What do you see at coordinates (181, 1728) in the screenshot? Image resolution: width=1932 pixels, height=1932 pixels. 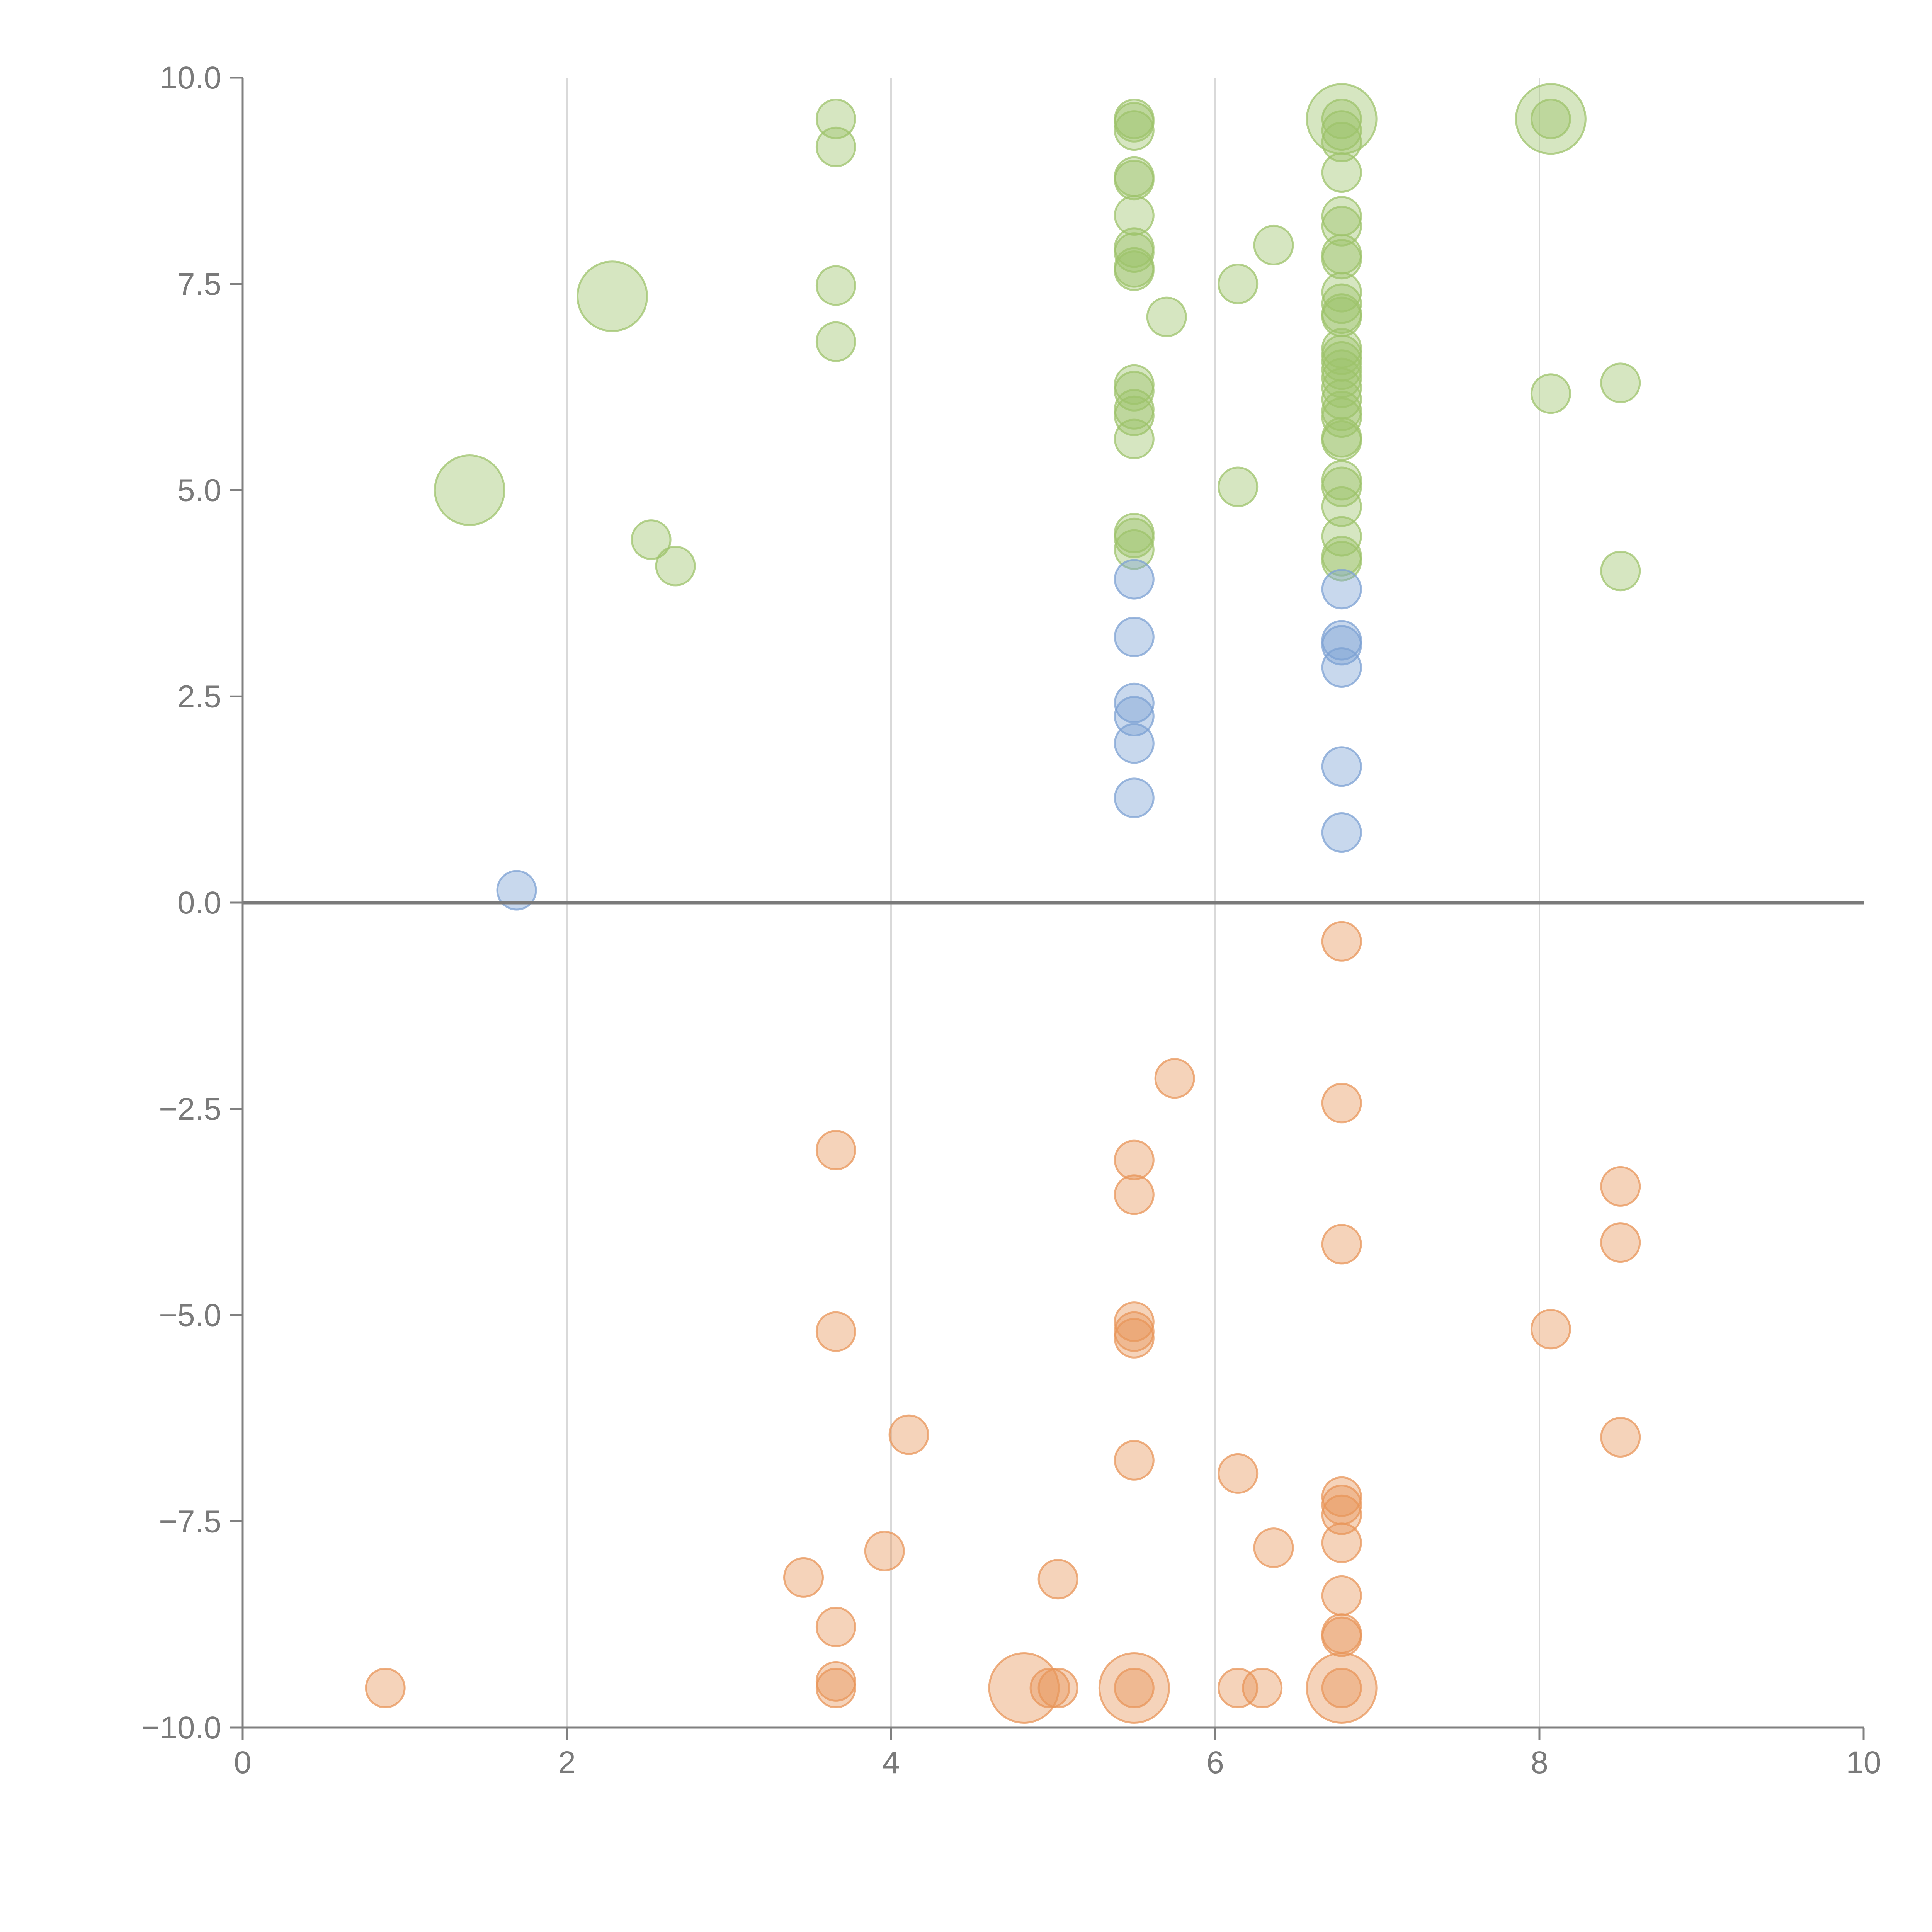 I see `y-tick-label: −10.0` at bounding box center [181, 1728].